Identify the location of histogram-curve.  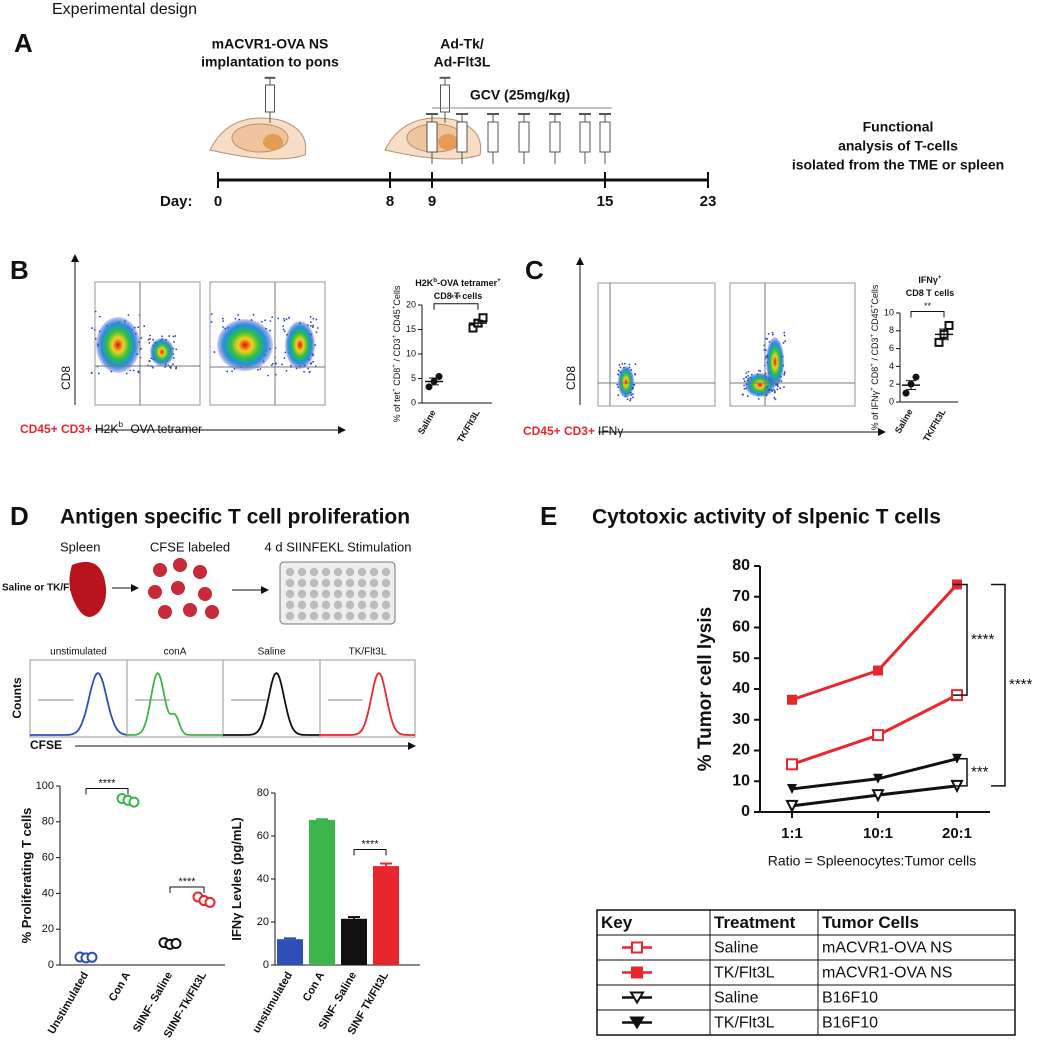
(175, 703).